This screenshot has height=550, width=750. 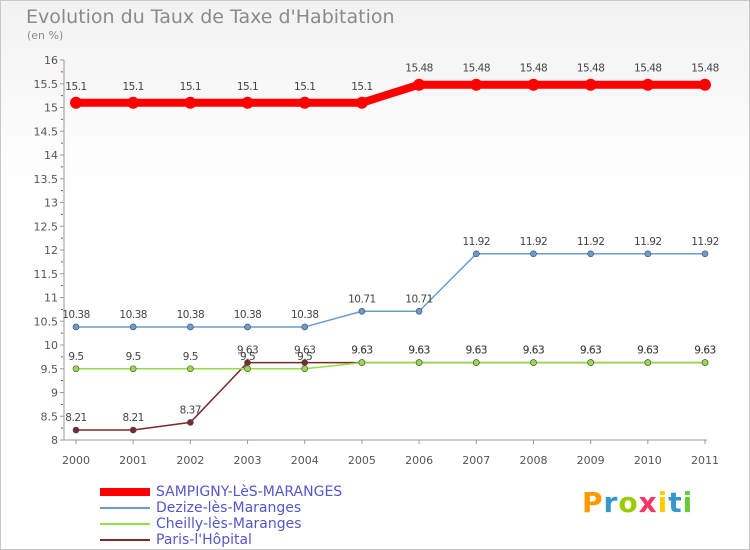 What do you see at coordinates (46, 226) in the screenshot?
I see `y-tick-label: 12.5` at bounding box center [46, 226].